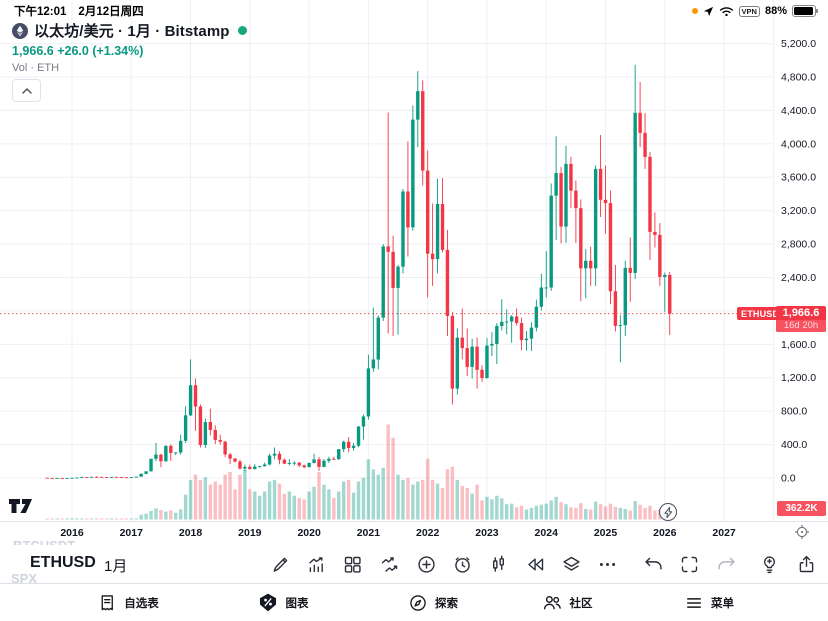  What do you see at coordinates (426, 564) in the screenshot?
I see `add-icon` at bounding box center [426, 564].